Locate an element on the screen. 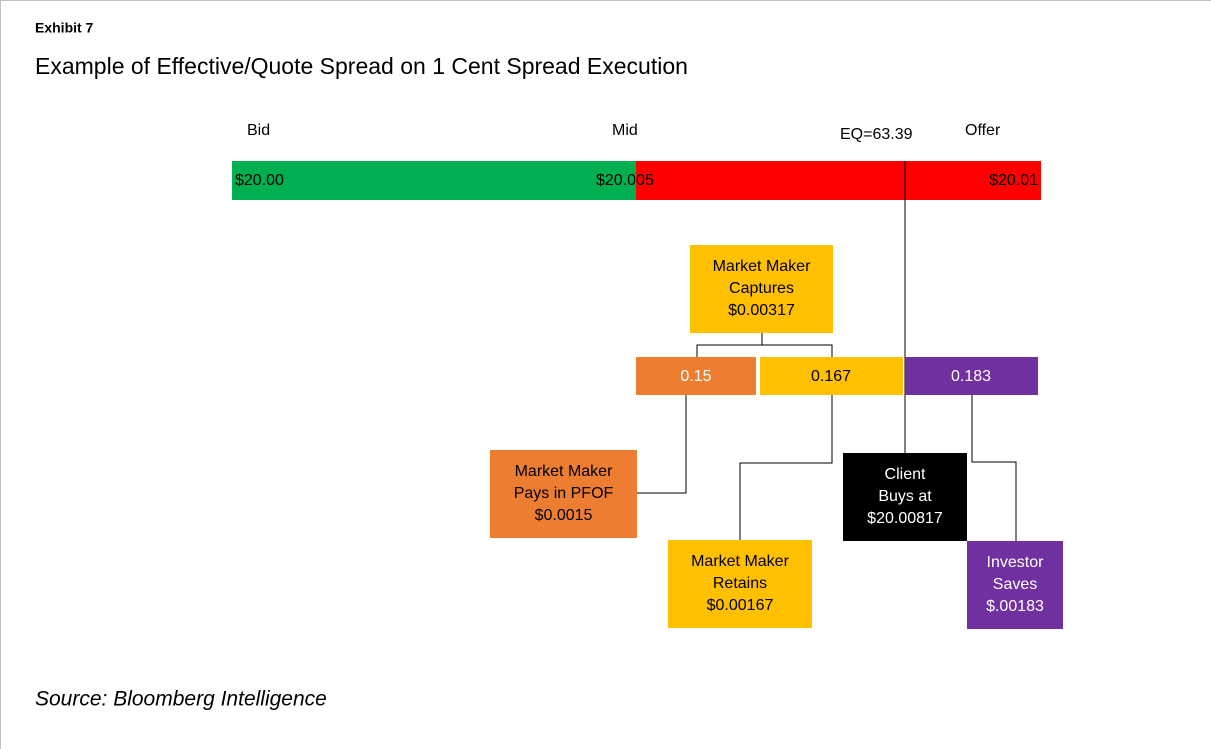 Image resolution: width=1211 pixels, height=749 pixels. box-text: Captures is located at coordinates (761, 288).